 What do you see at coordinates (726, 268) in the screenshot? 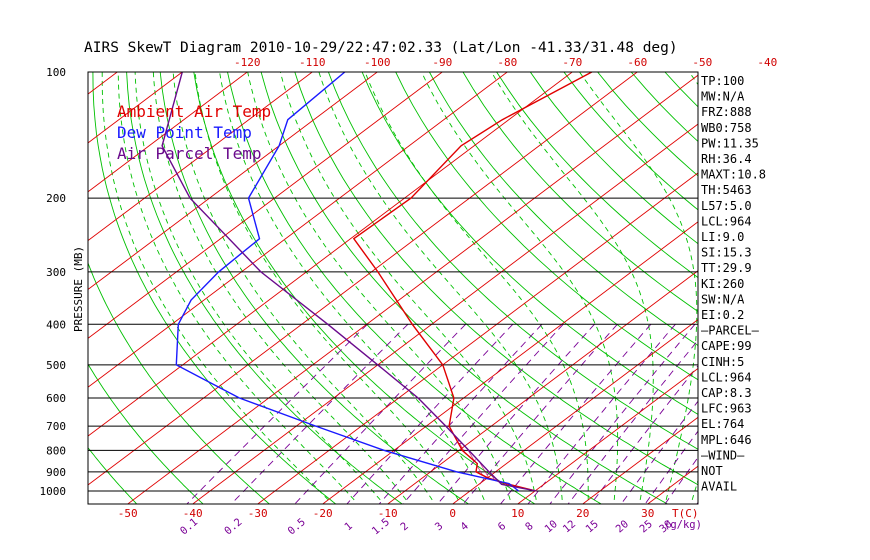
I see `index-item: TT:29.9` at bounding box center [726, 268].